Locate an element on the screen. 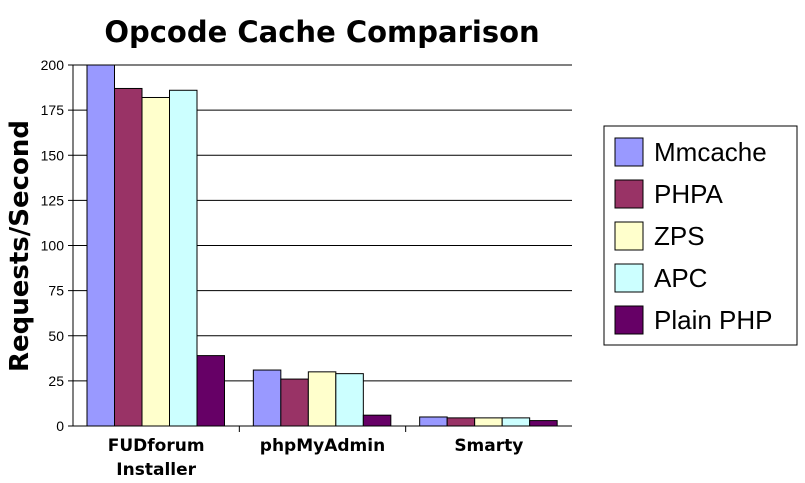  y-tick-label: 25 is located at coordinates (56, 381).